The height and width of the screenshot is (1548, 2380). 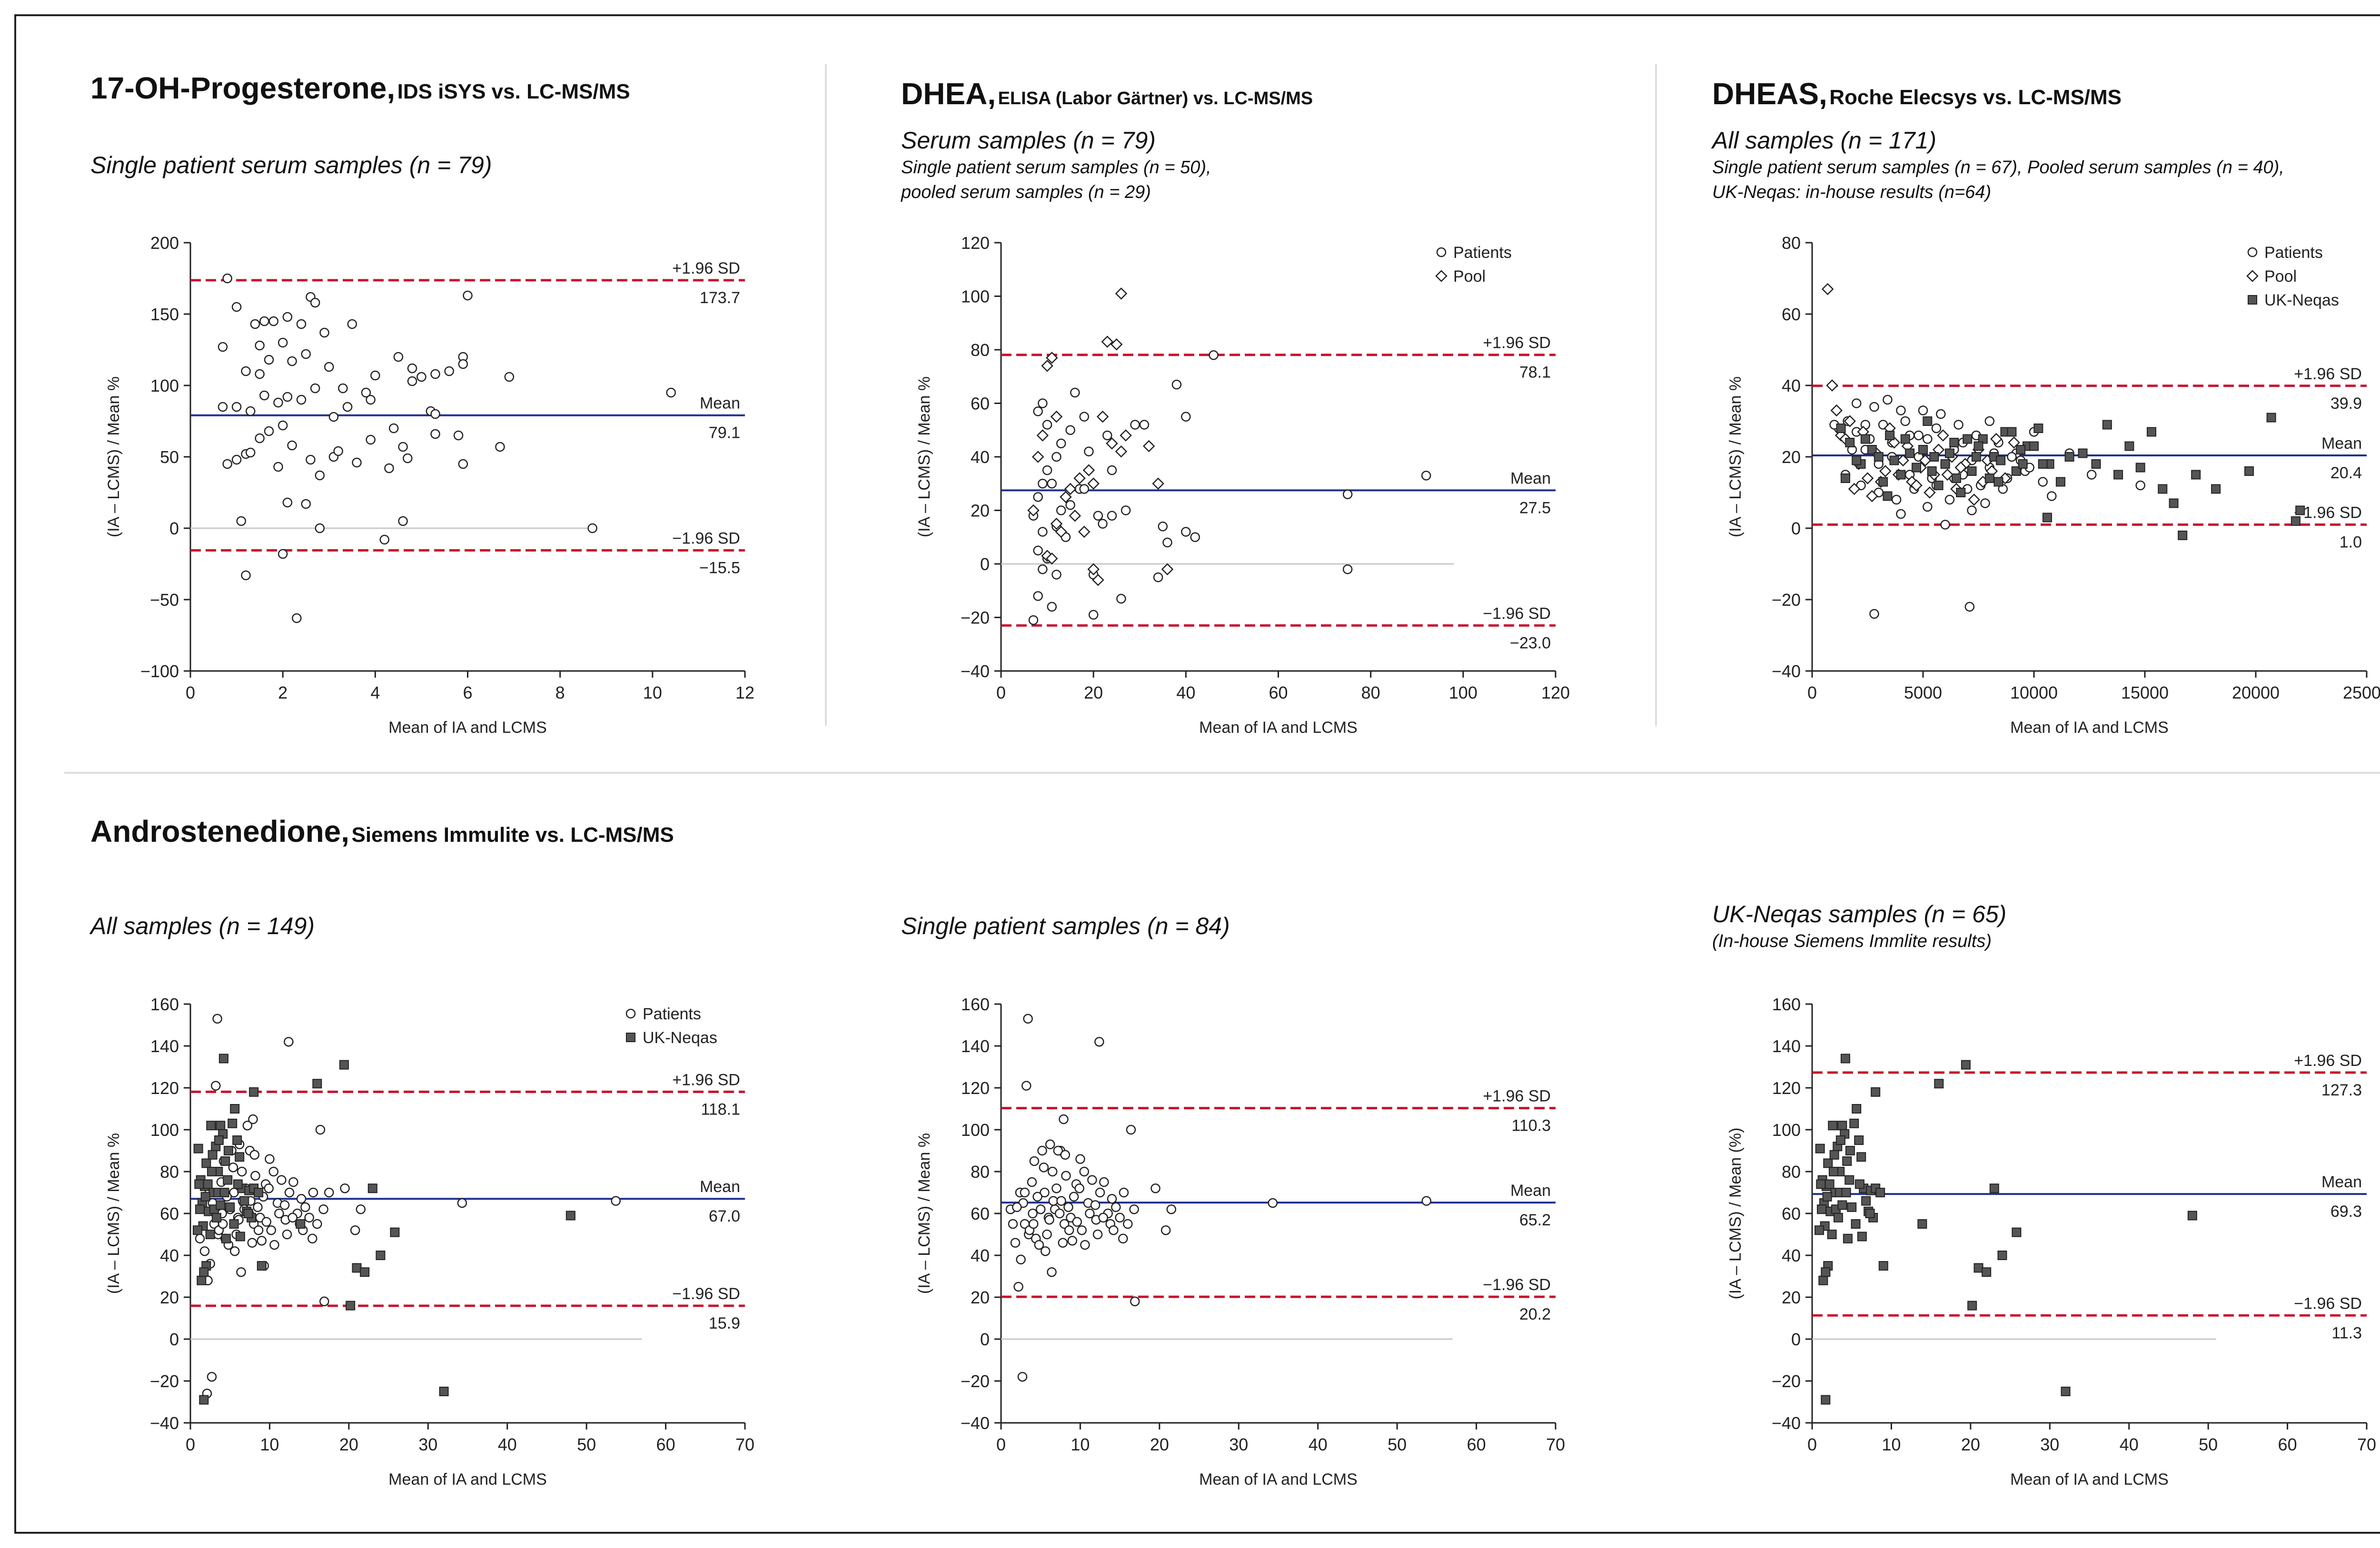 What do you see at coordinates (719, 568) in the screenshot?
I see `lower-loa-value: −15.5` at bounding box center [719, 568].